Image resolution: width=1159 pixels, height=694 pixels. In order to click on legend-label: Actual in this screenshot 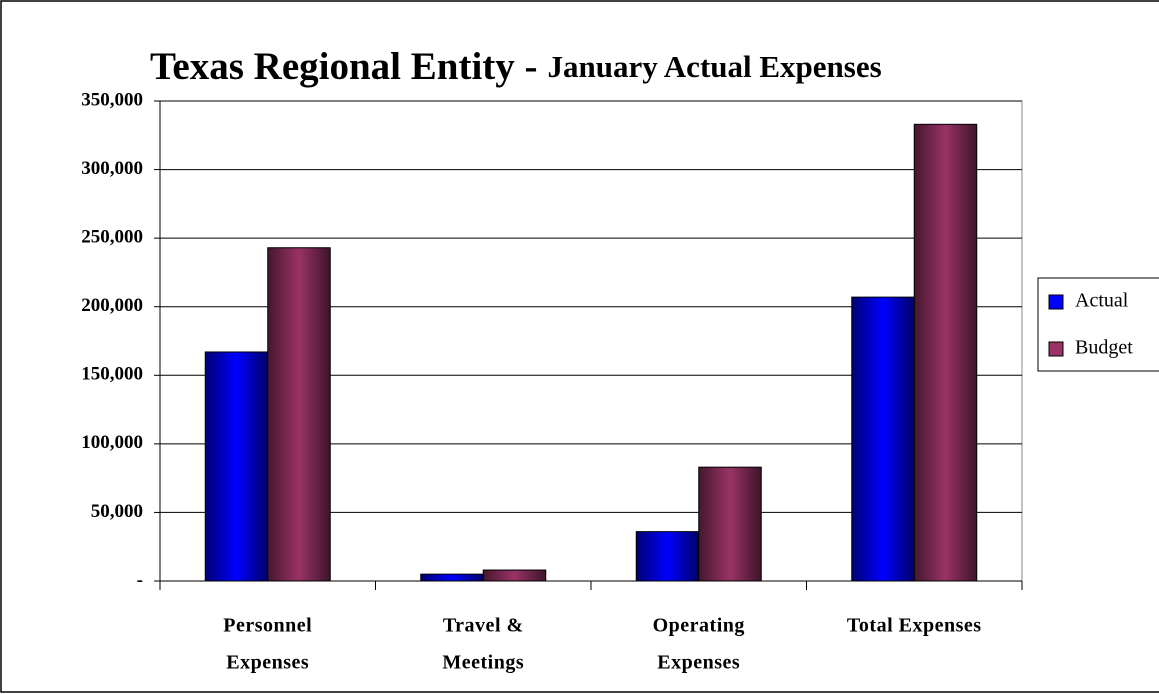, I will do `click(1102, 301)`.